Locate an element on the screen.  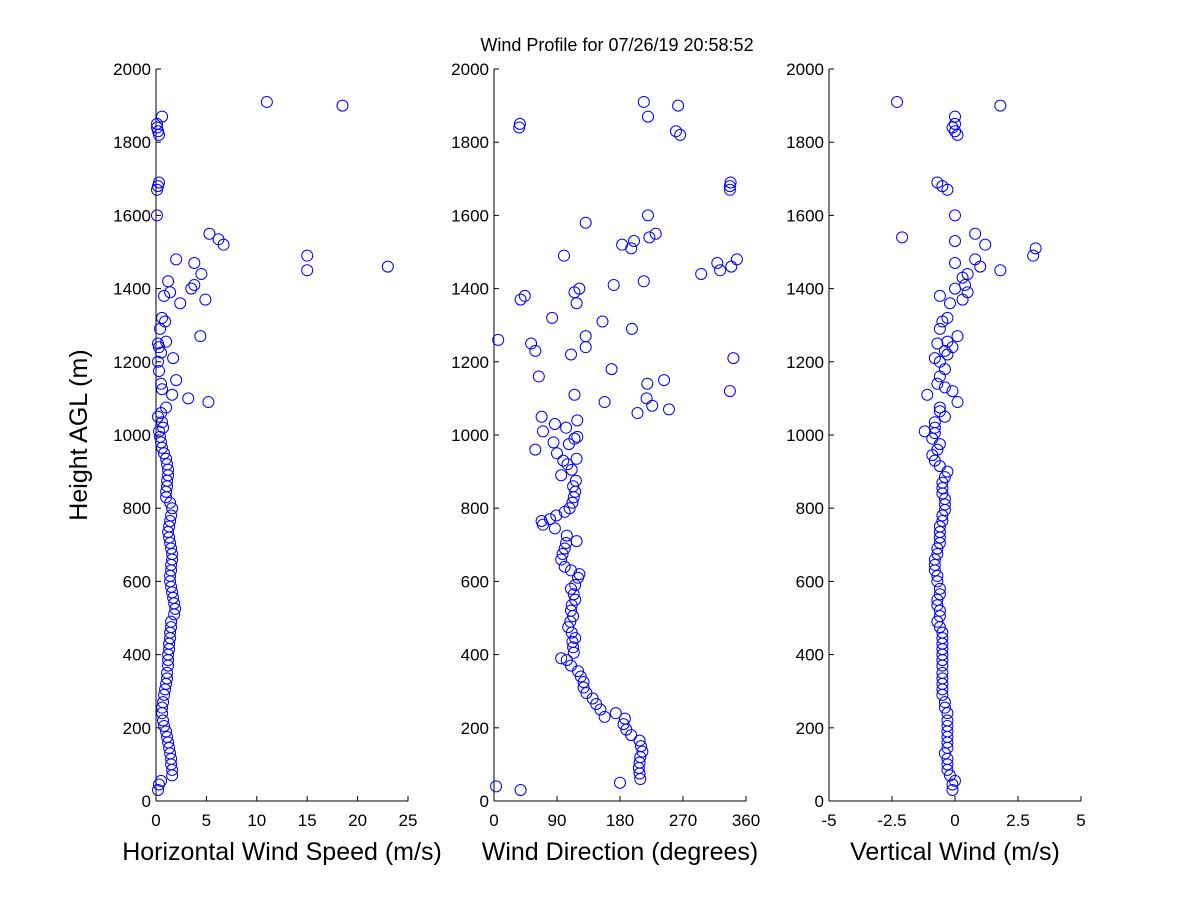
x-tick-label: -5 is located at coordinates (828, 820).